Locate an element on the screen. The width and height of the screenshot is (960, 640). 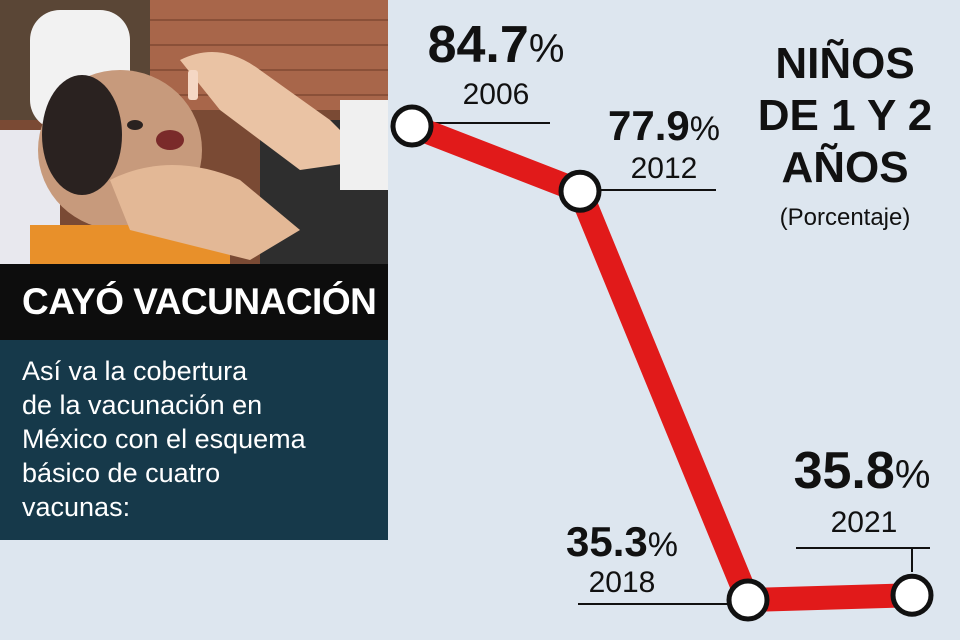
data-label-value: 77.9 is located at coordinates (649, 125).